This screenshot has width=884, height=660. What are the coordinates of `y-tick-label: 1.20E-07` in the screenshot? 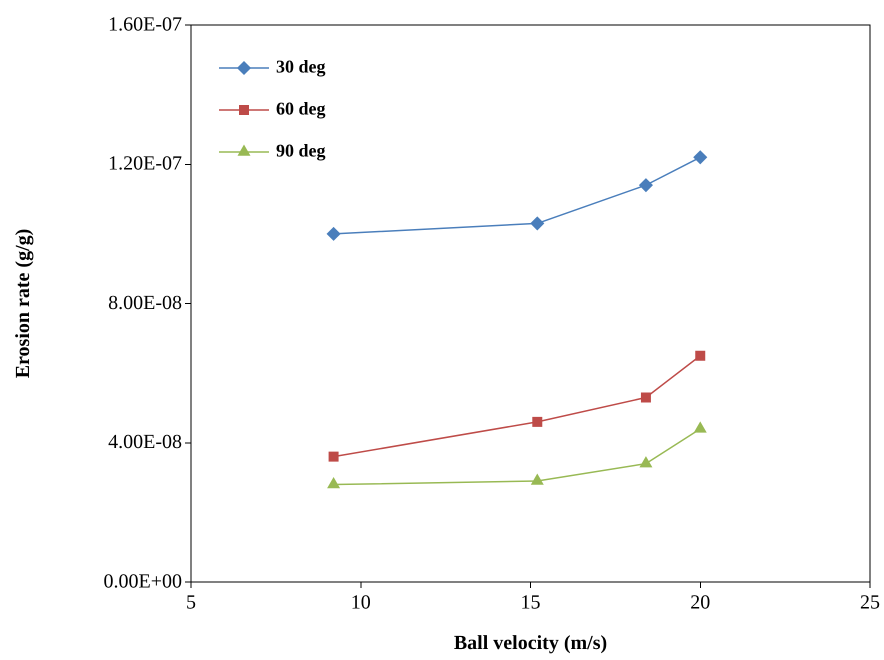 It's located at (145, 163).